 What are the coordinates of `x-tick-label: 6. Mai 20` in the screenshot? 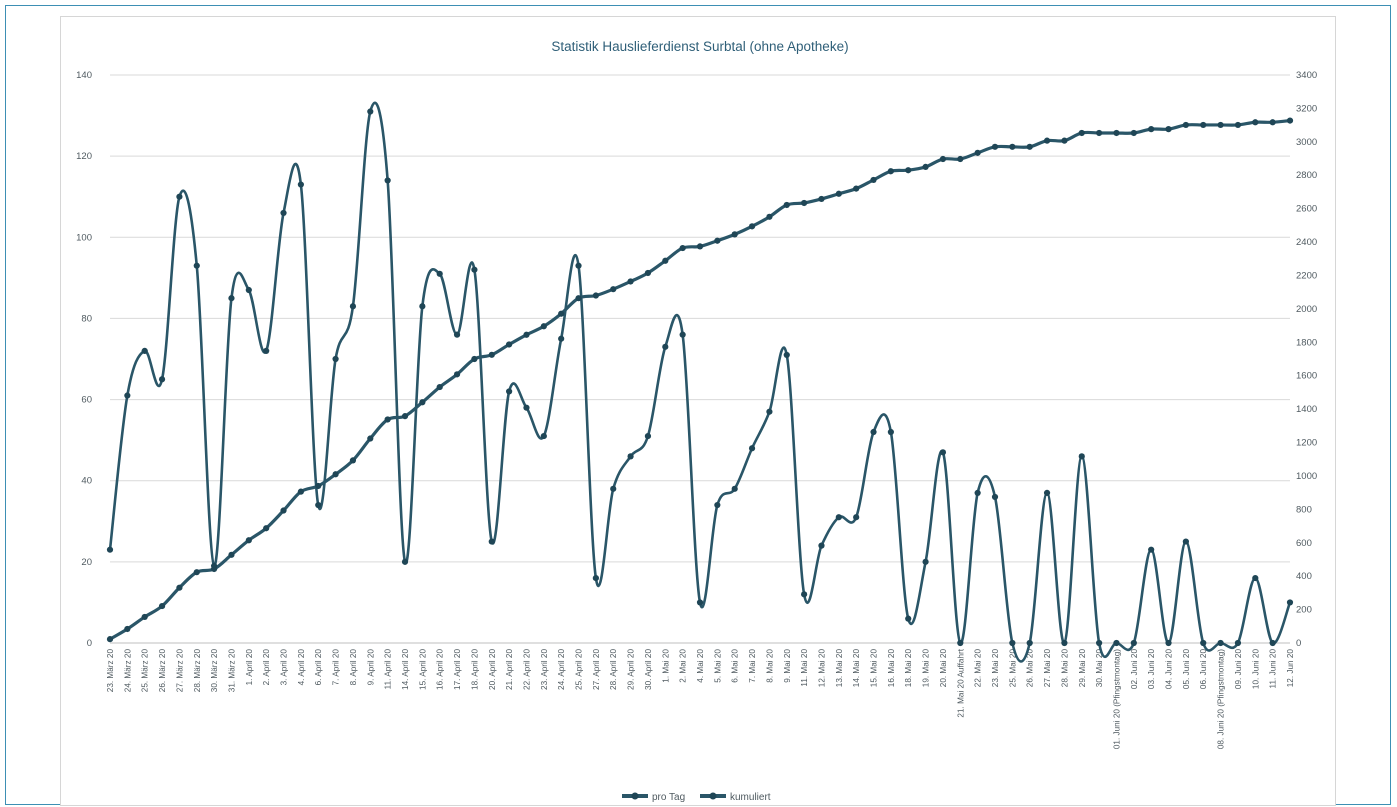 It's located at (735, 666).